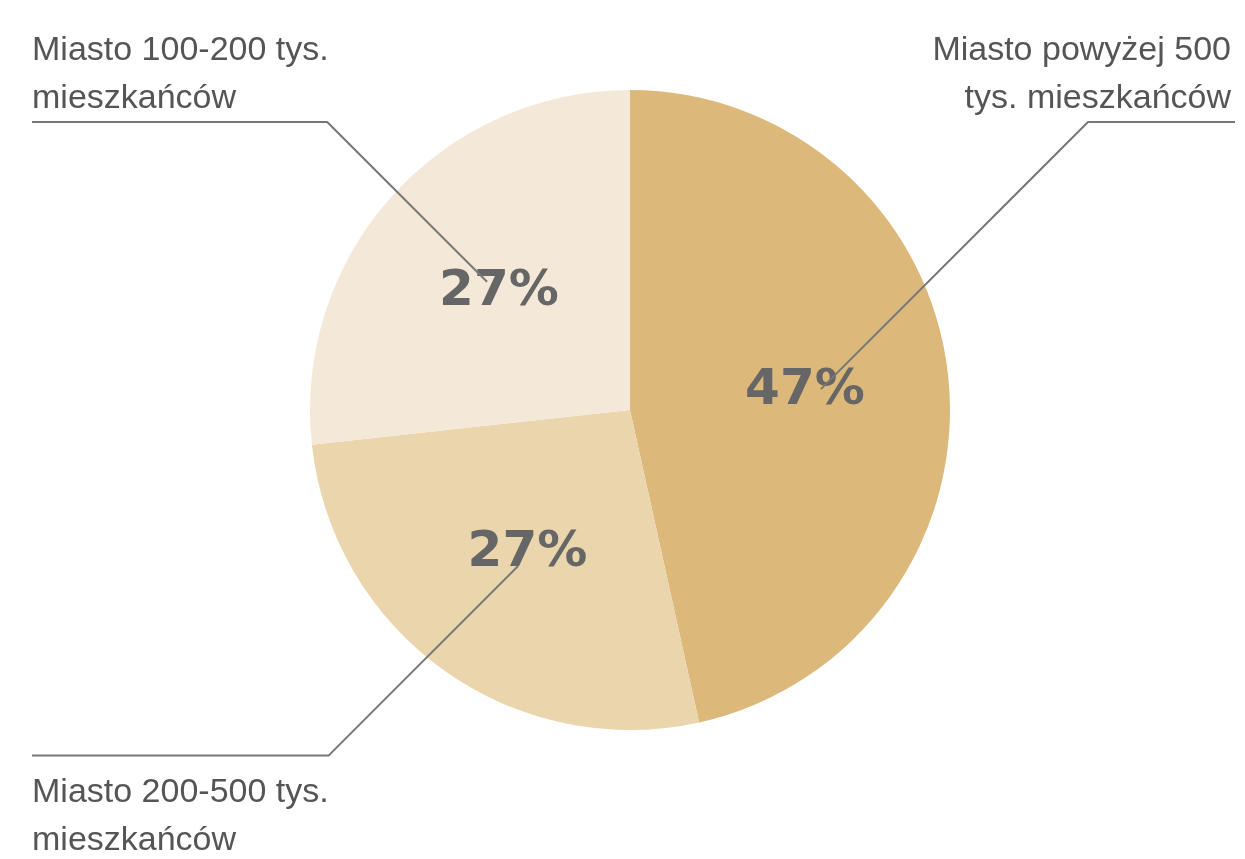 The image size is (1245, 859). What do you see at coordinates (805, 386) in the screenshot?
I see `data-label: 47%` at bounding box center [805, 386].